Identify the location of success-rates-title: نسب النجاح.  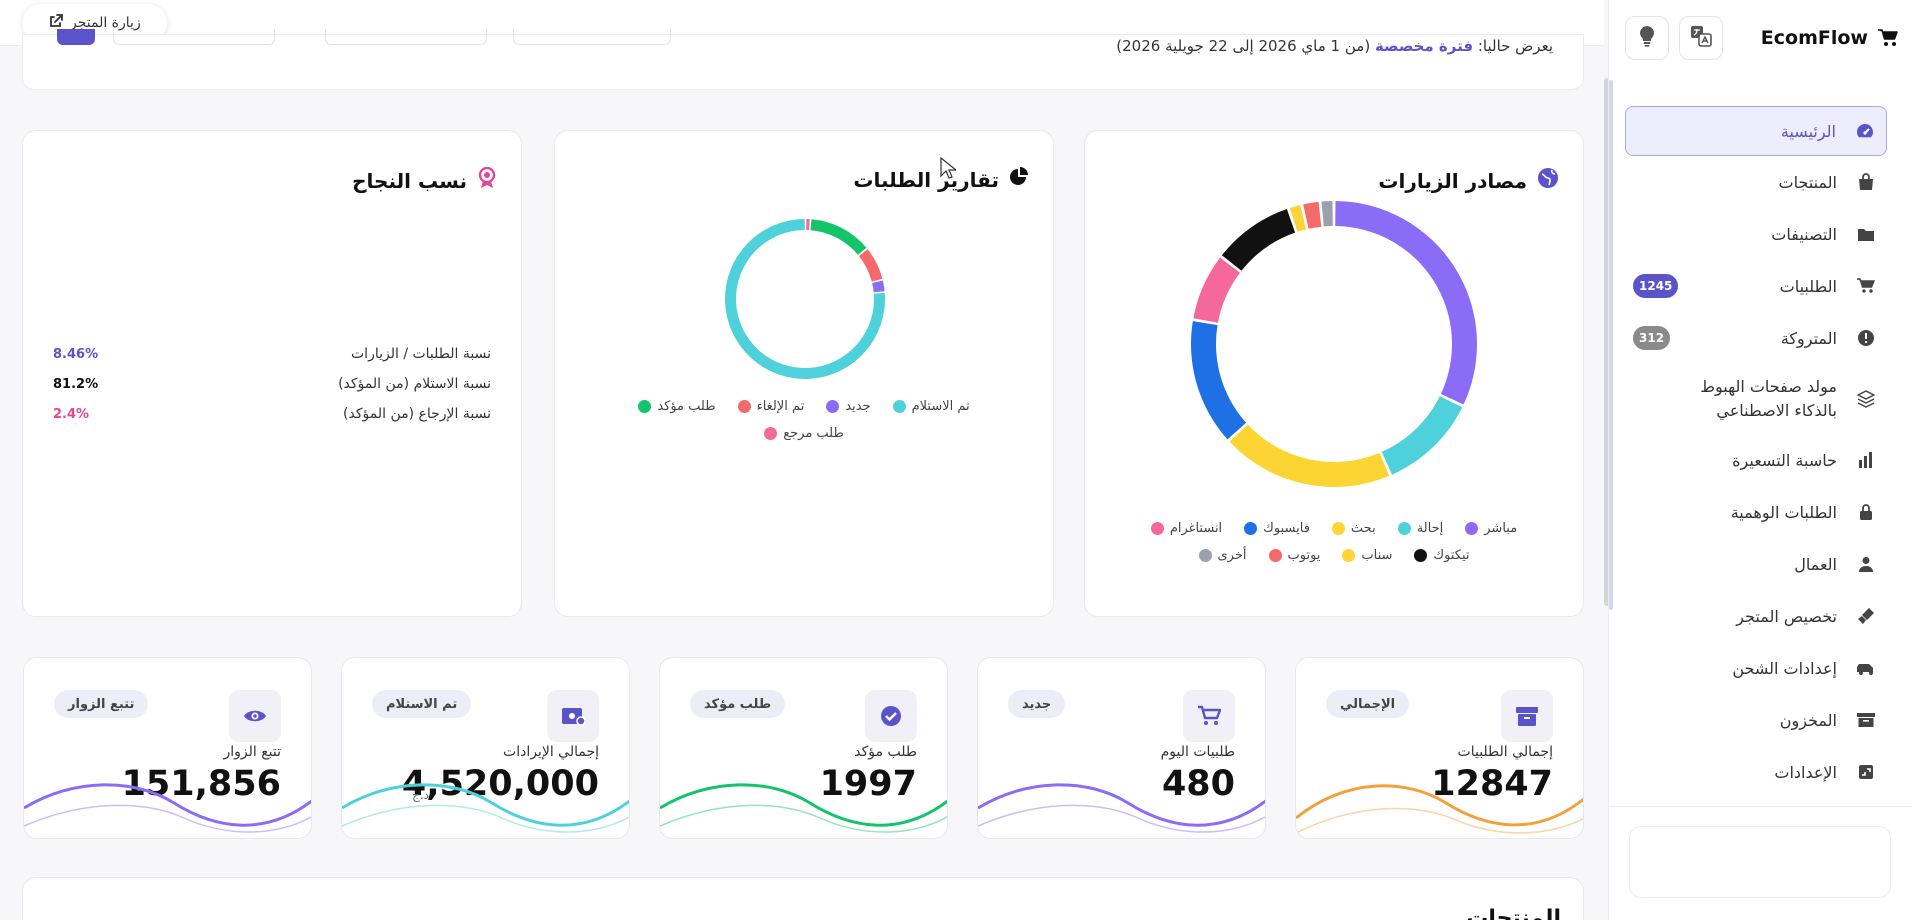
(424, 180).